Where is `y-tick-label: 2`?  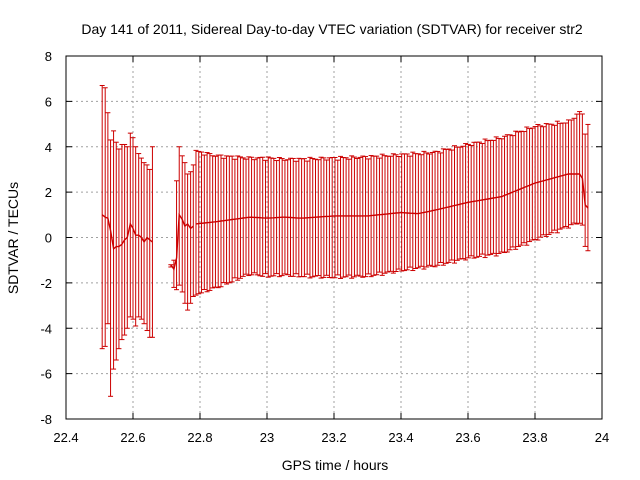
y-tick-label: 2 is located at coordinates (48, 192).